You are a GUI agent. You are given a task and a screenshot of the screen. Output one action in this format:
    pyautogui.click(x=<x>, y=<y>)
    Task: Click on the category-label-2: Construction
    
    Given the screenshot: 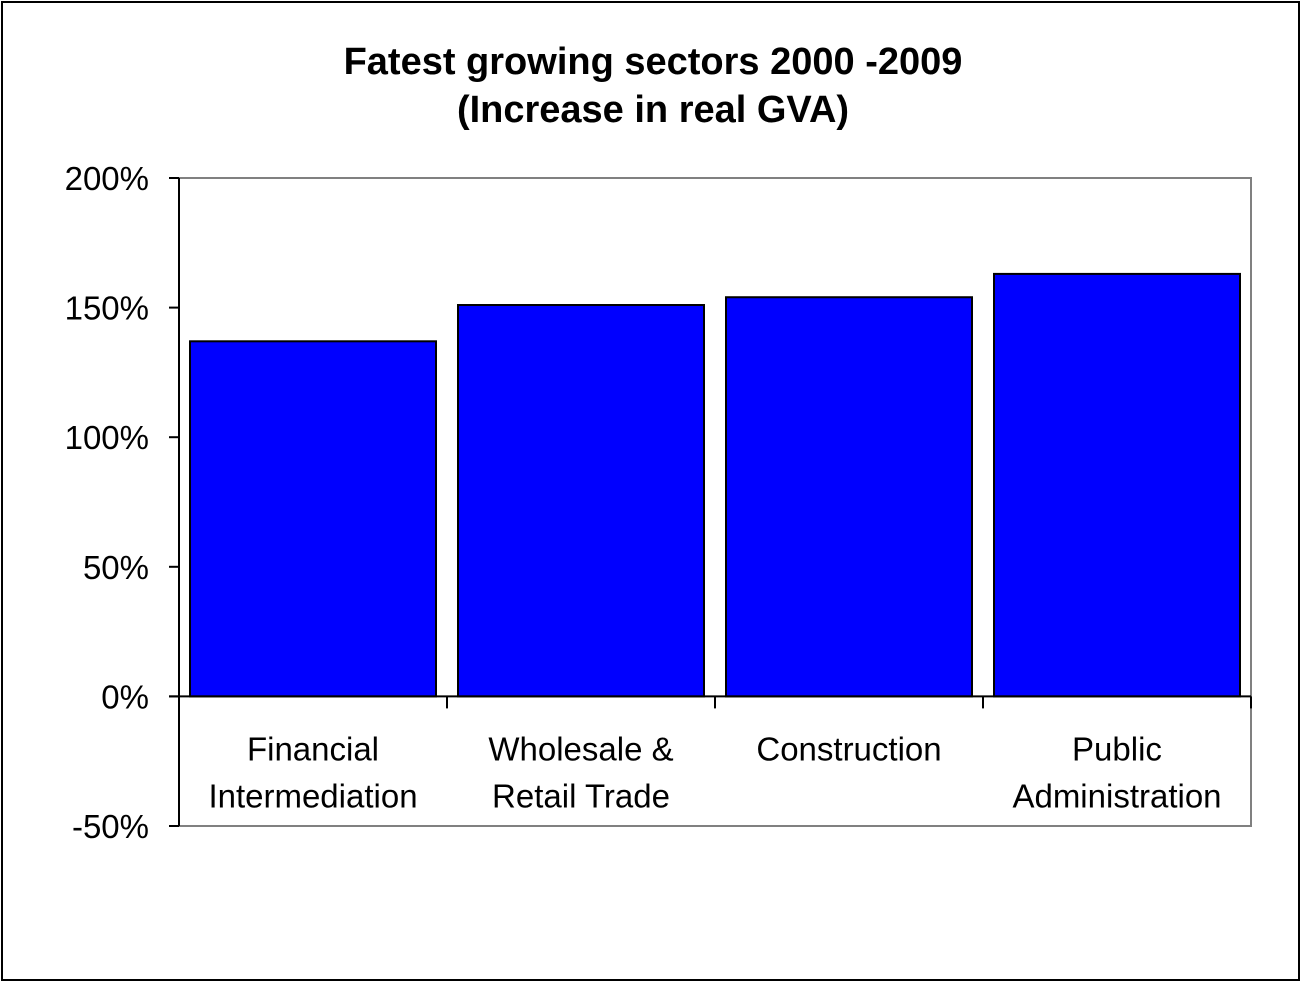 What is the action you would take?
    pyautogui.click(x=848, y=748)
    